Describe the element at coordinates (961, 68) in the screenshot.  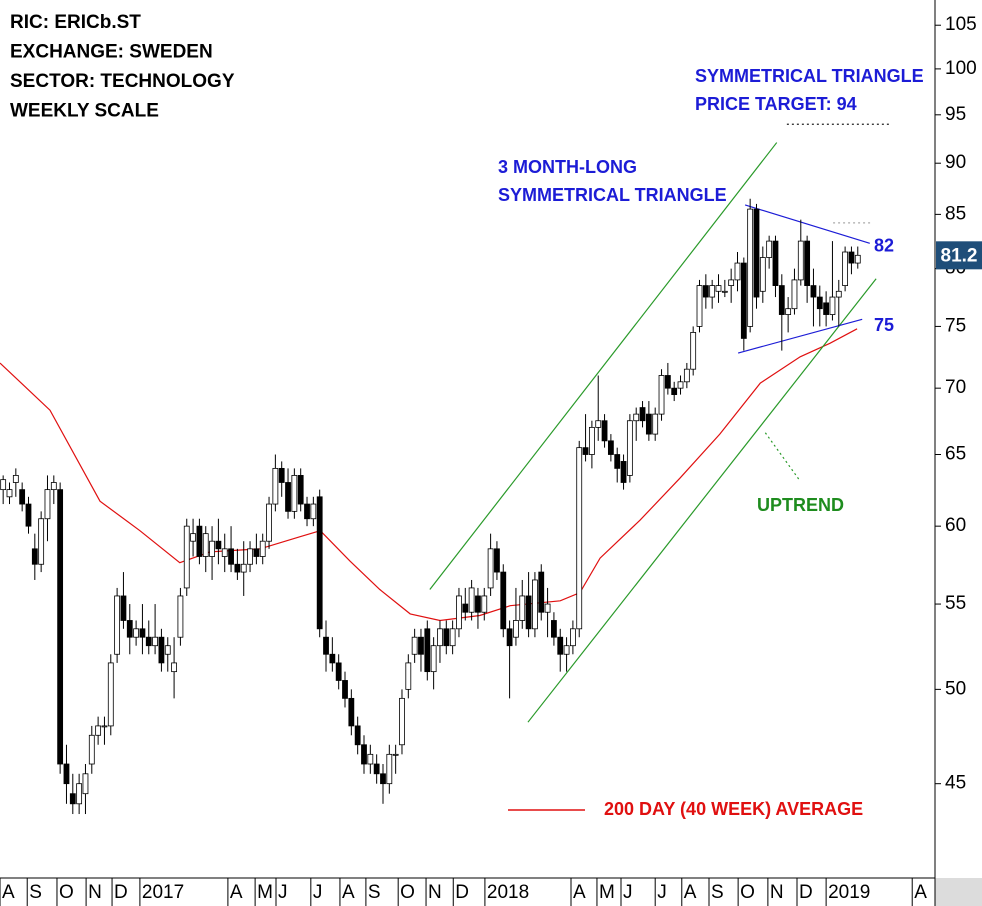
I see `y-tick-label: 100` at that location.